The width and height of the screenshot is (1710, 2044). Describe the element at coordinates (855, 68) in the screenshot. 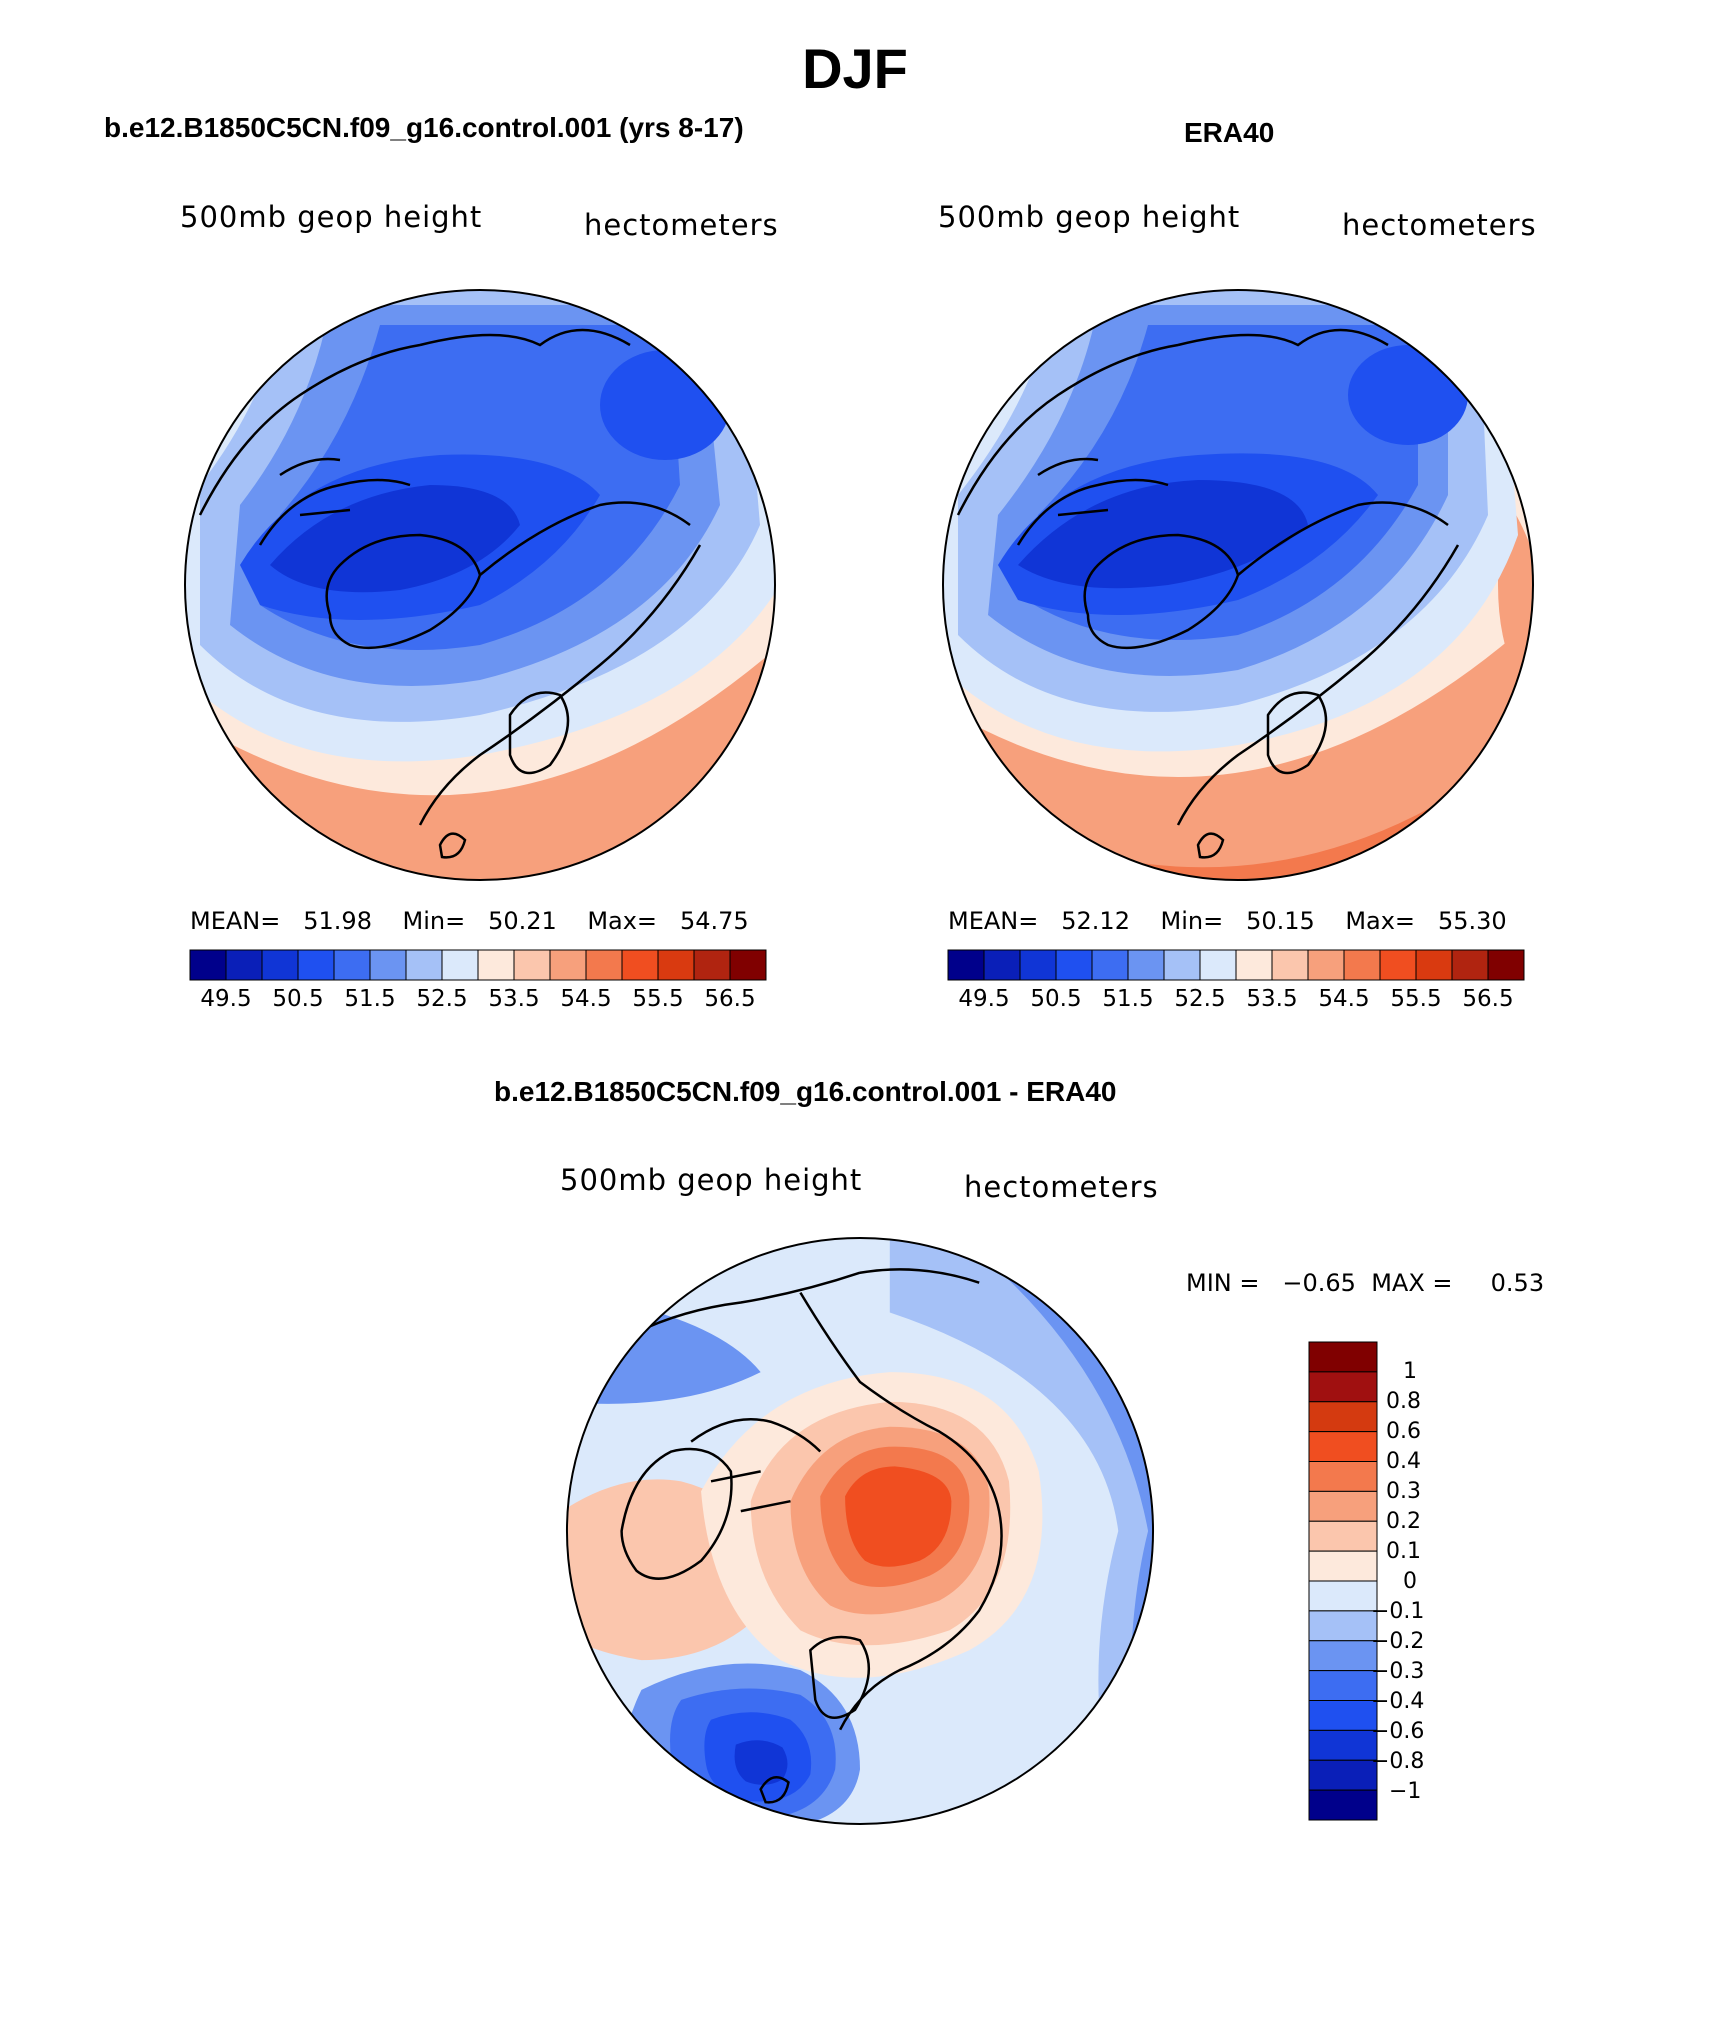

I see `figure-title: DJF` at that location.